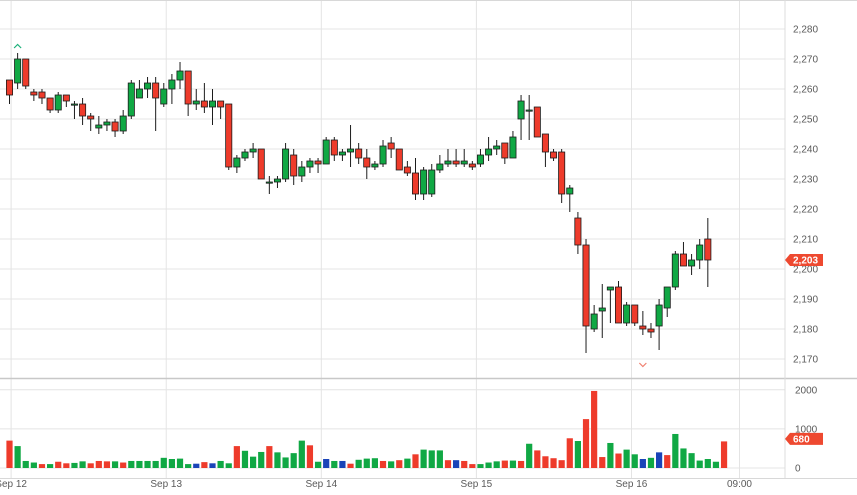 The height and width of the screenshot is (495, 857). Describe the element at coordinates (321, 484) in the screenshot. I see `time-tick-label: Sep 14` at that location.